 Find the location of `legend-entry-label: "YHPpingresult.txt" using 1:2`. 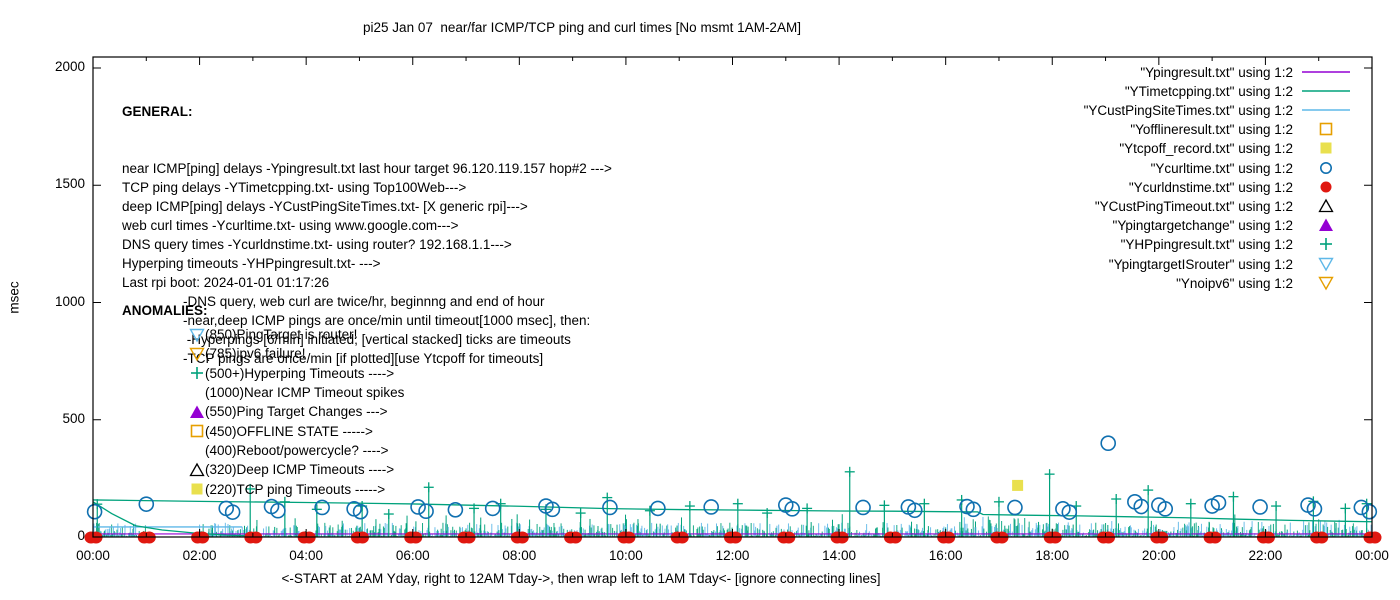

legend-entry-label: "YHPpingresult.txt" using 1:2 is located at coordinates (1206, 245).